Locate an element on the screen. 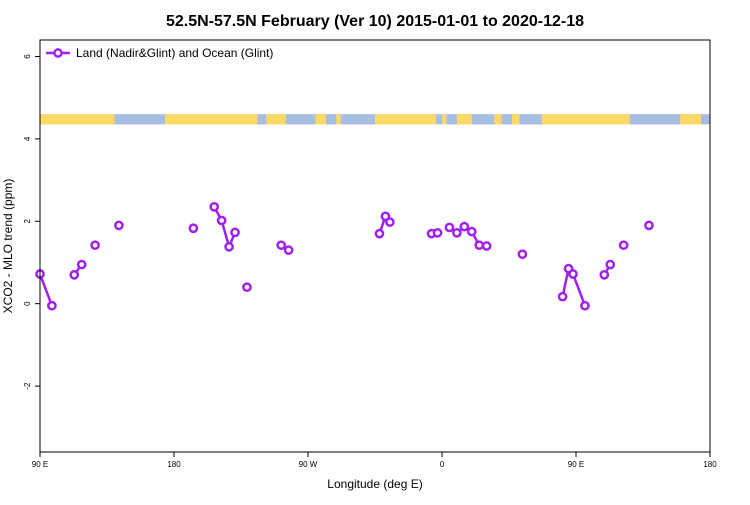 Image resolution: width=750 pixels, height=505 pixels. y-tick-label: -2 is located at coordinates (27, 386).